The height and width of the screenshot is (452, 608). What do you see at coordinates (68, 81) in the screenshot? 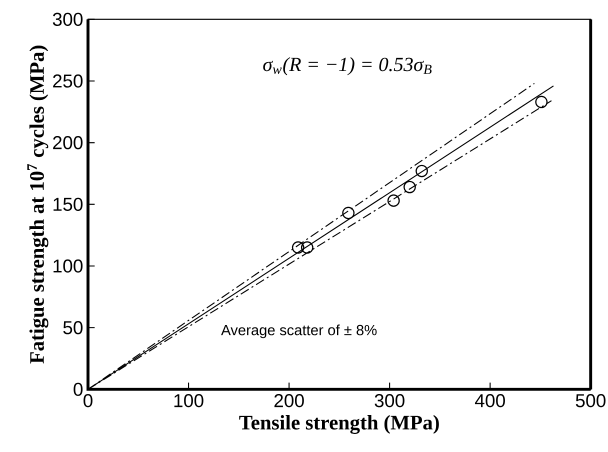
I see `y-tick-label: 250` at bounding box center [68, 81].